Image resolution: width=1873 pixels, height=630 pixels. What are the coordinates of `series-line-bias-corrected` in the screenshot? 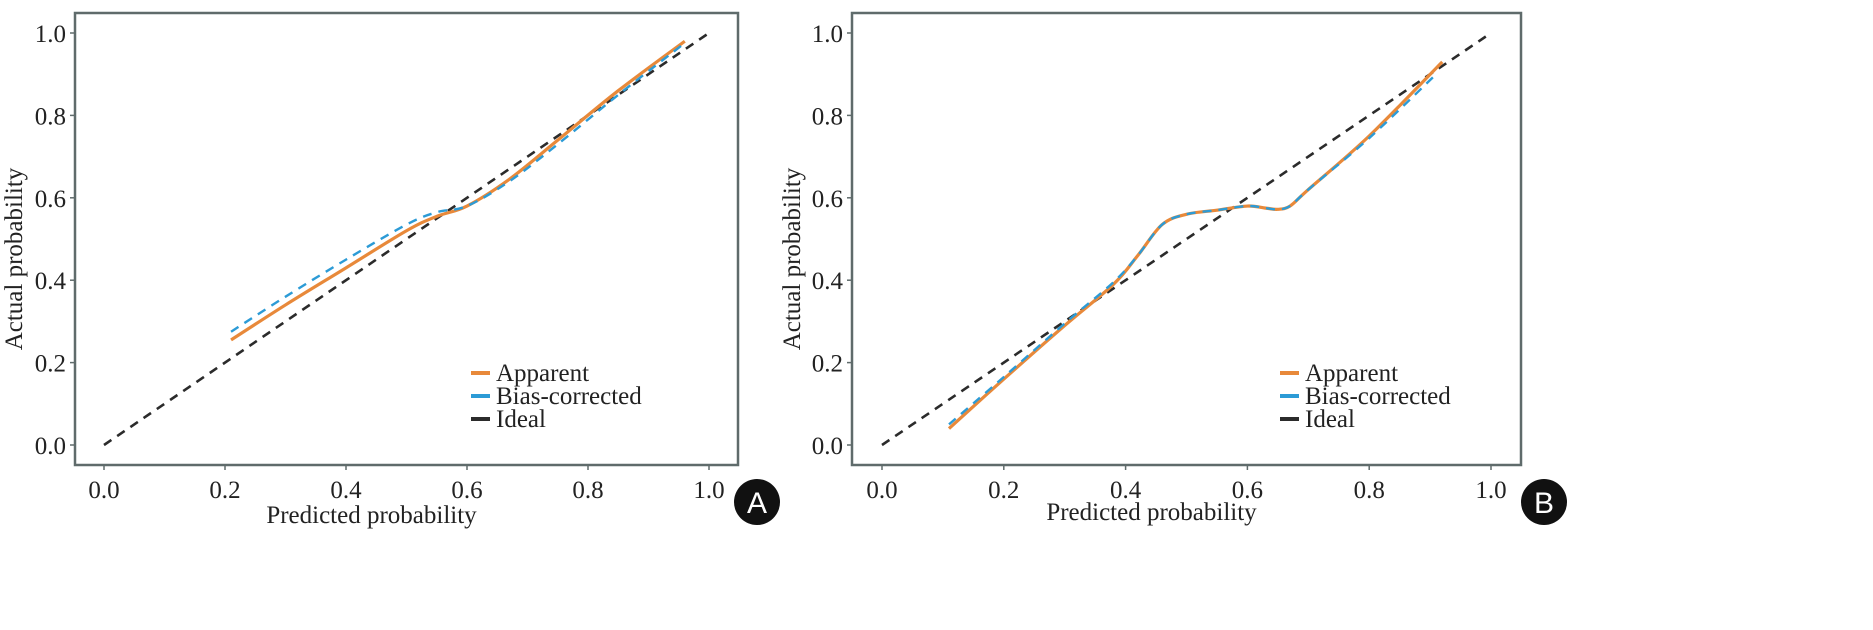 It's located at (456, 188).